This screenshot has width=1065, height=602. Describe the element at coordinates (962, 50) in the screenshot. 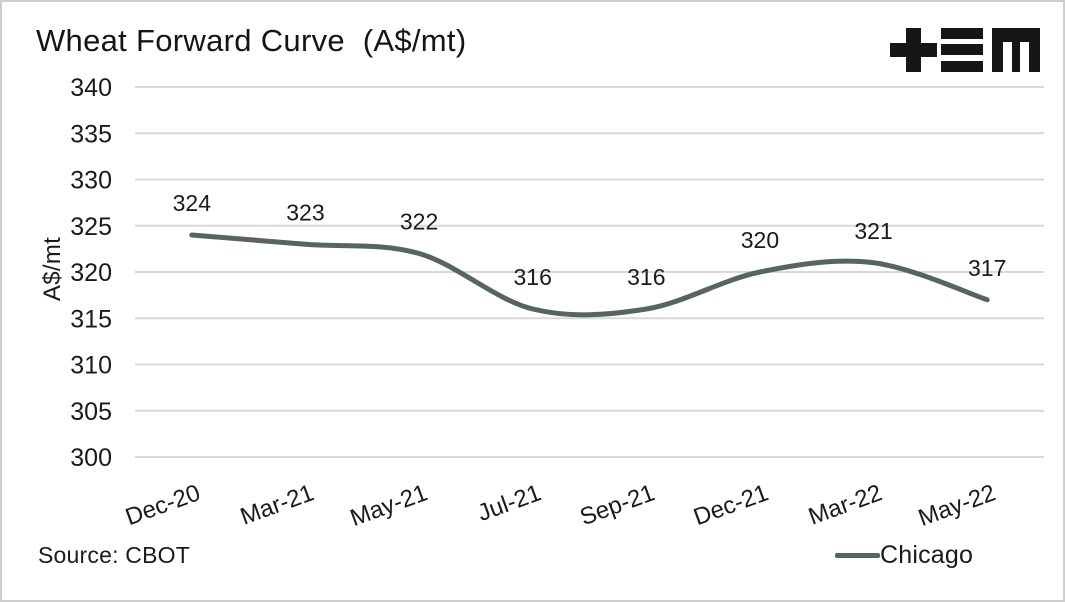

I see `triple-bar-icon` at that location.